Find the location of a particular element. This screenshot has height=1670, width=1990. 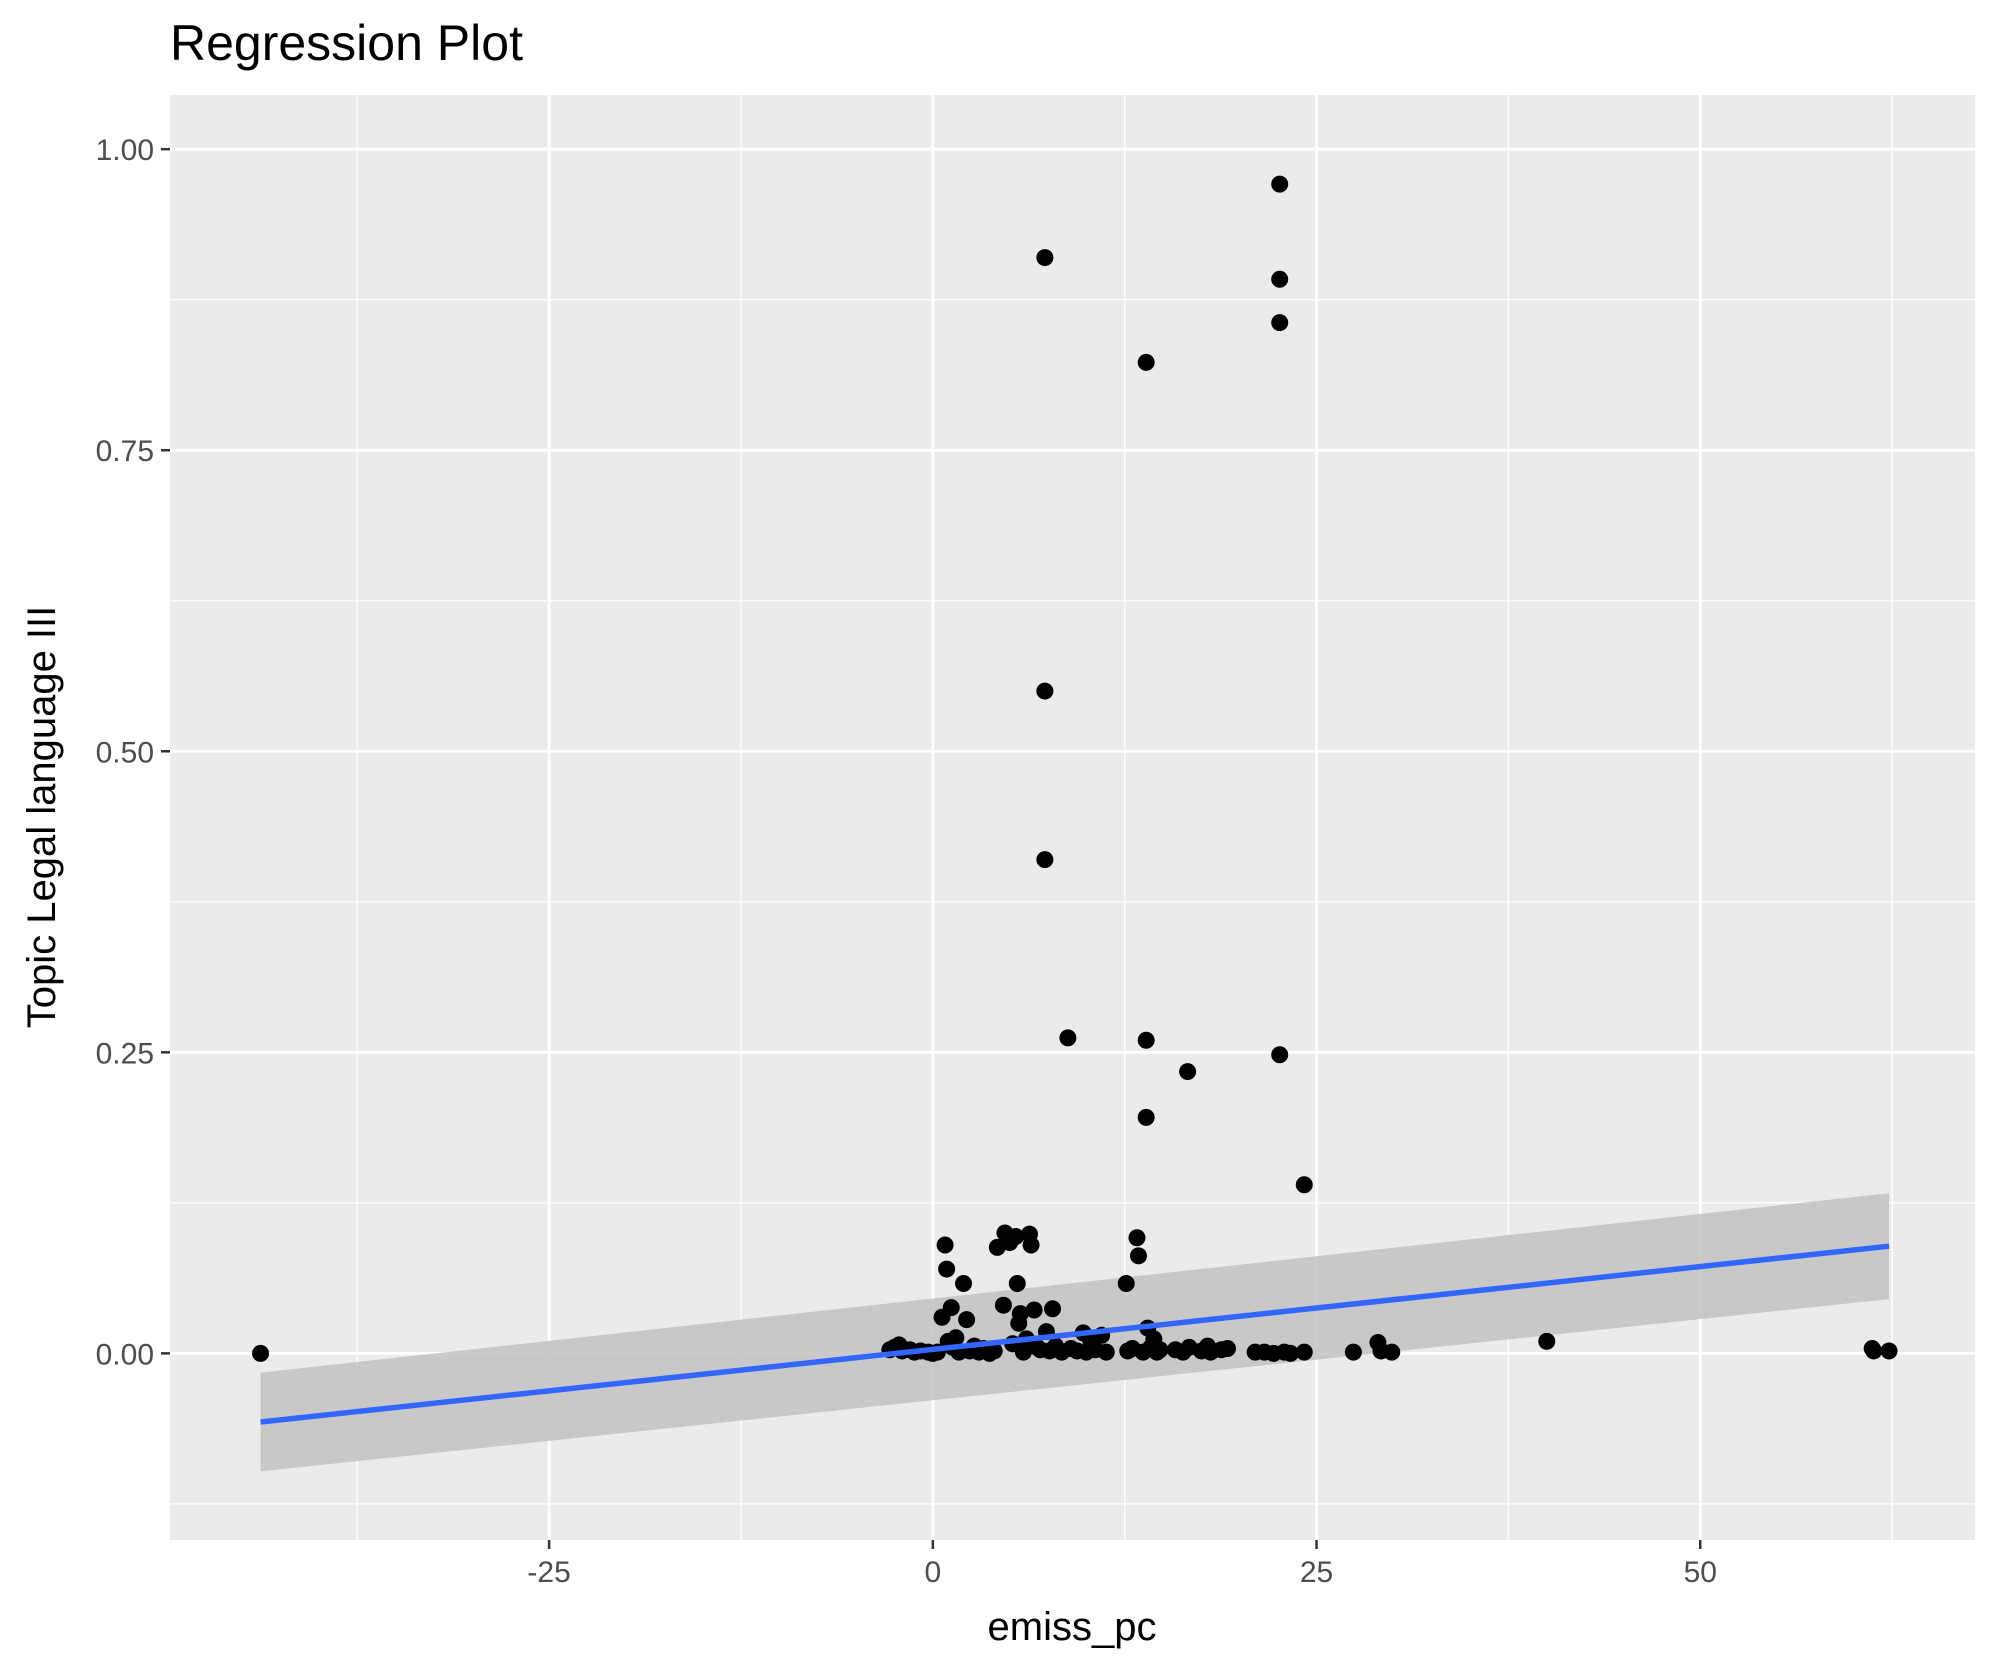

y-axis: 0.00 0.25 0.50 0.75 1.00 is located at coordinates (133, 752).